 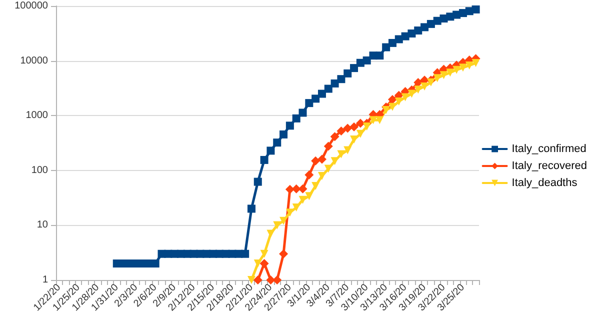 I want to click on legend-label: Italy_confirmed, so click(x=549, y=149).